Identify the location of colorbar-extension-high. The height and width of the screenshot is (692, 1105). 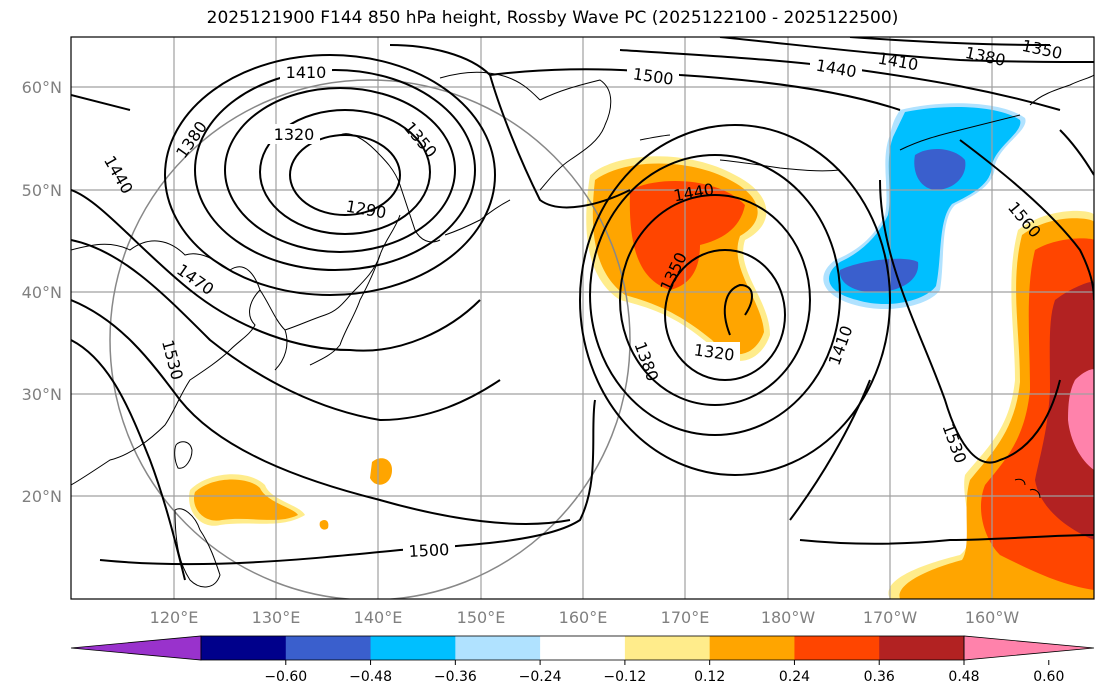
(1029, 648).